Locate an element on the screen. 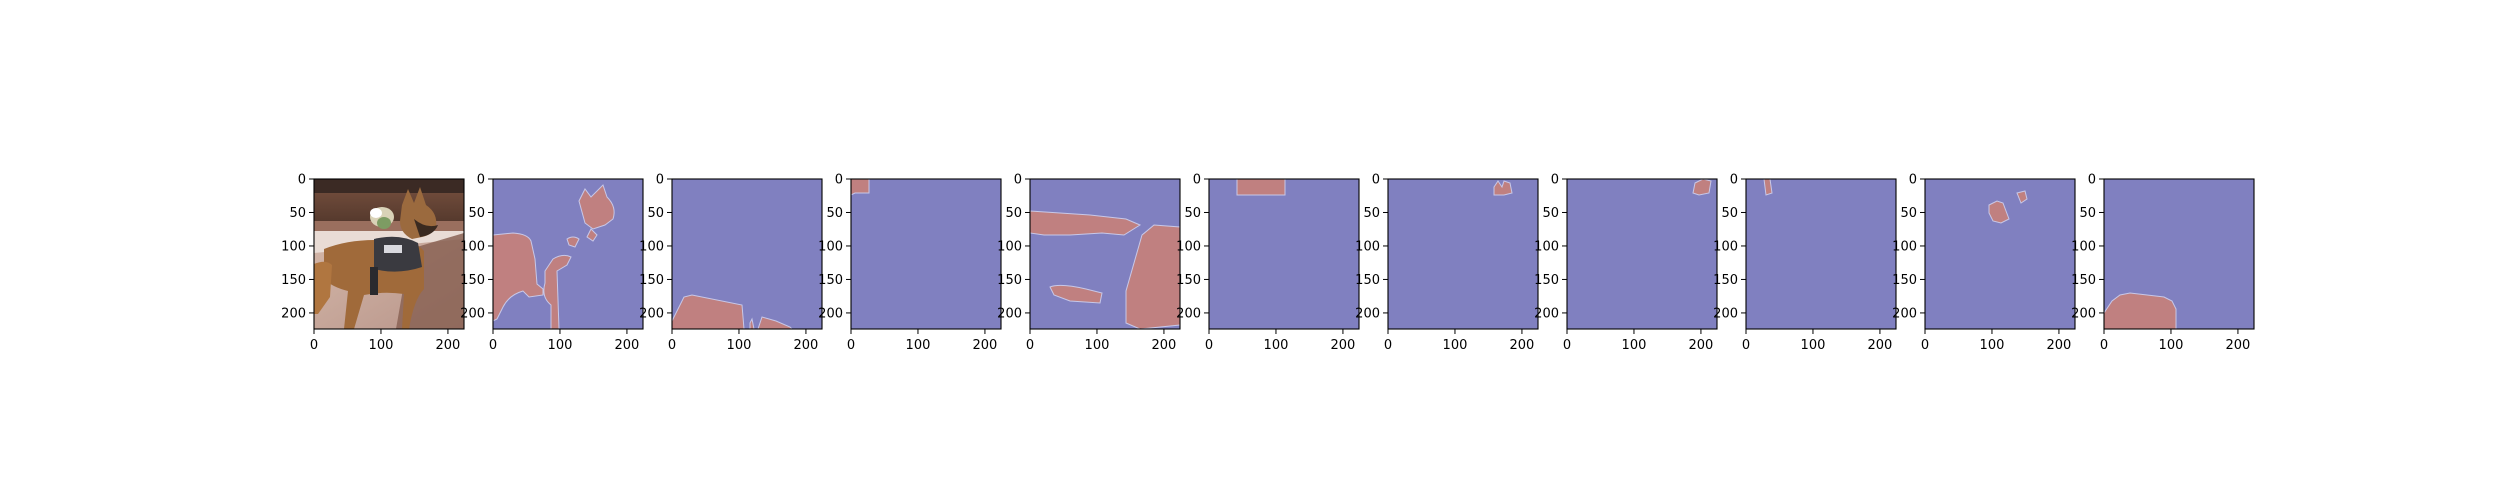 This screenshot has width=2500, height=500. axes-mask-5: 0 100 200 0 50 100 150 200 is located at coordinates (1268, 263).